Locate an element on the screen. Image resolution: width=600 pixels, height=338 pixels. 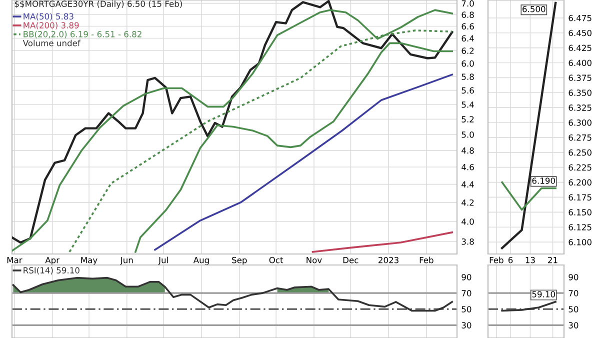
x-tick-label: Dec is located at coordinates (350, 260).